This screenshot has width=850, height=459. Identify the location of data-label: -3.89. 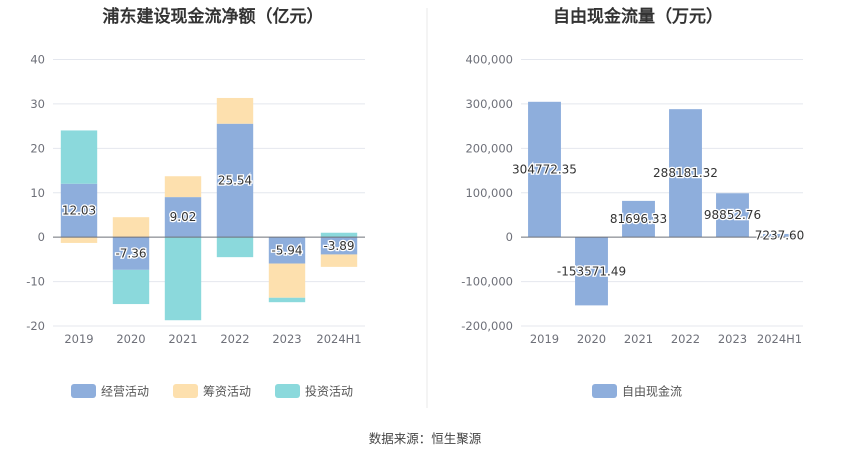
(338, 246).